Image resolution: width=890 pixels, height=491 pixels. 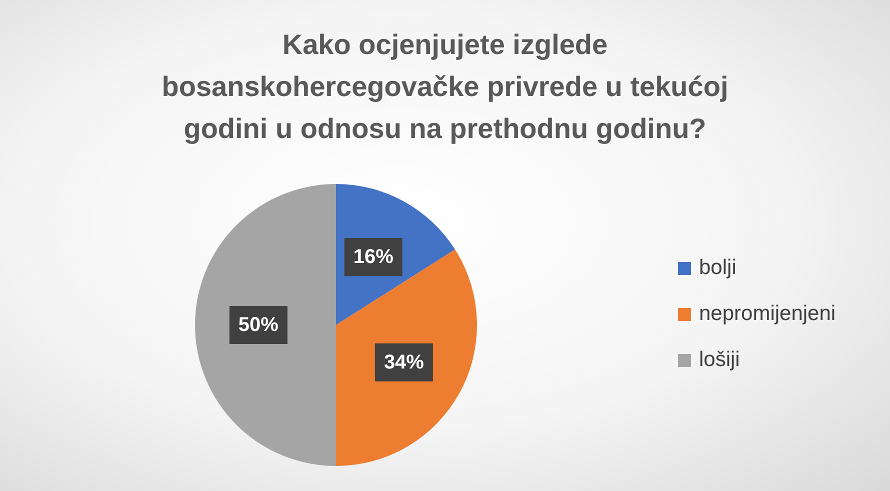 I want to click on data-label: 16%, so click(x=373, y=257).